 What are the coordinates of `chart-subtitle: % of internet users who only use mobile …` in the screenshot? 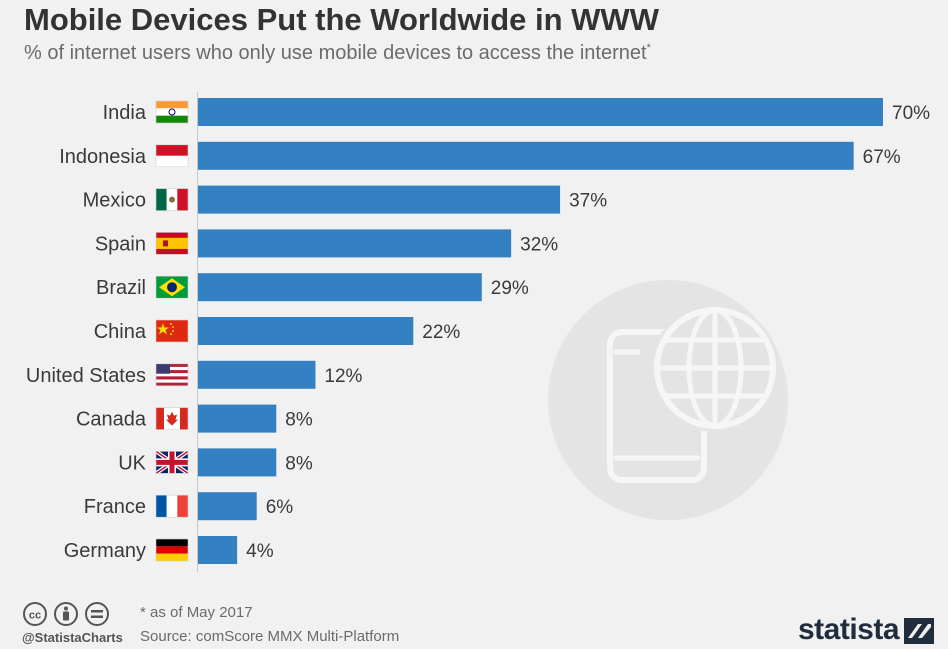 It's located at (337, 53).